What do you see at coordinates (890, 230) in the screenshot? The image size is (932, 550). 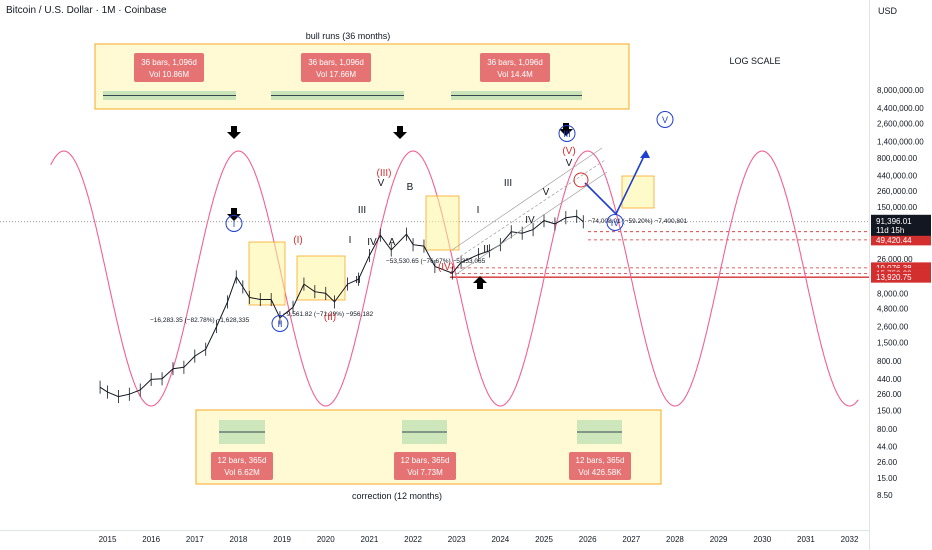 I see `countdown-value: 11d 15h` at bounding box center [890, 230].